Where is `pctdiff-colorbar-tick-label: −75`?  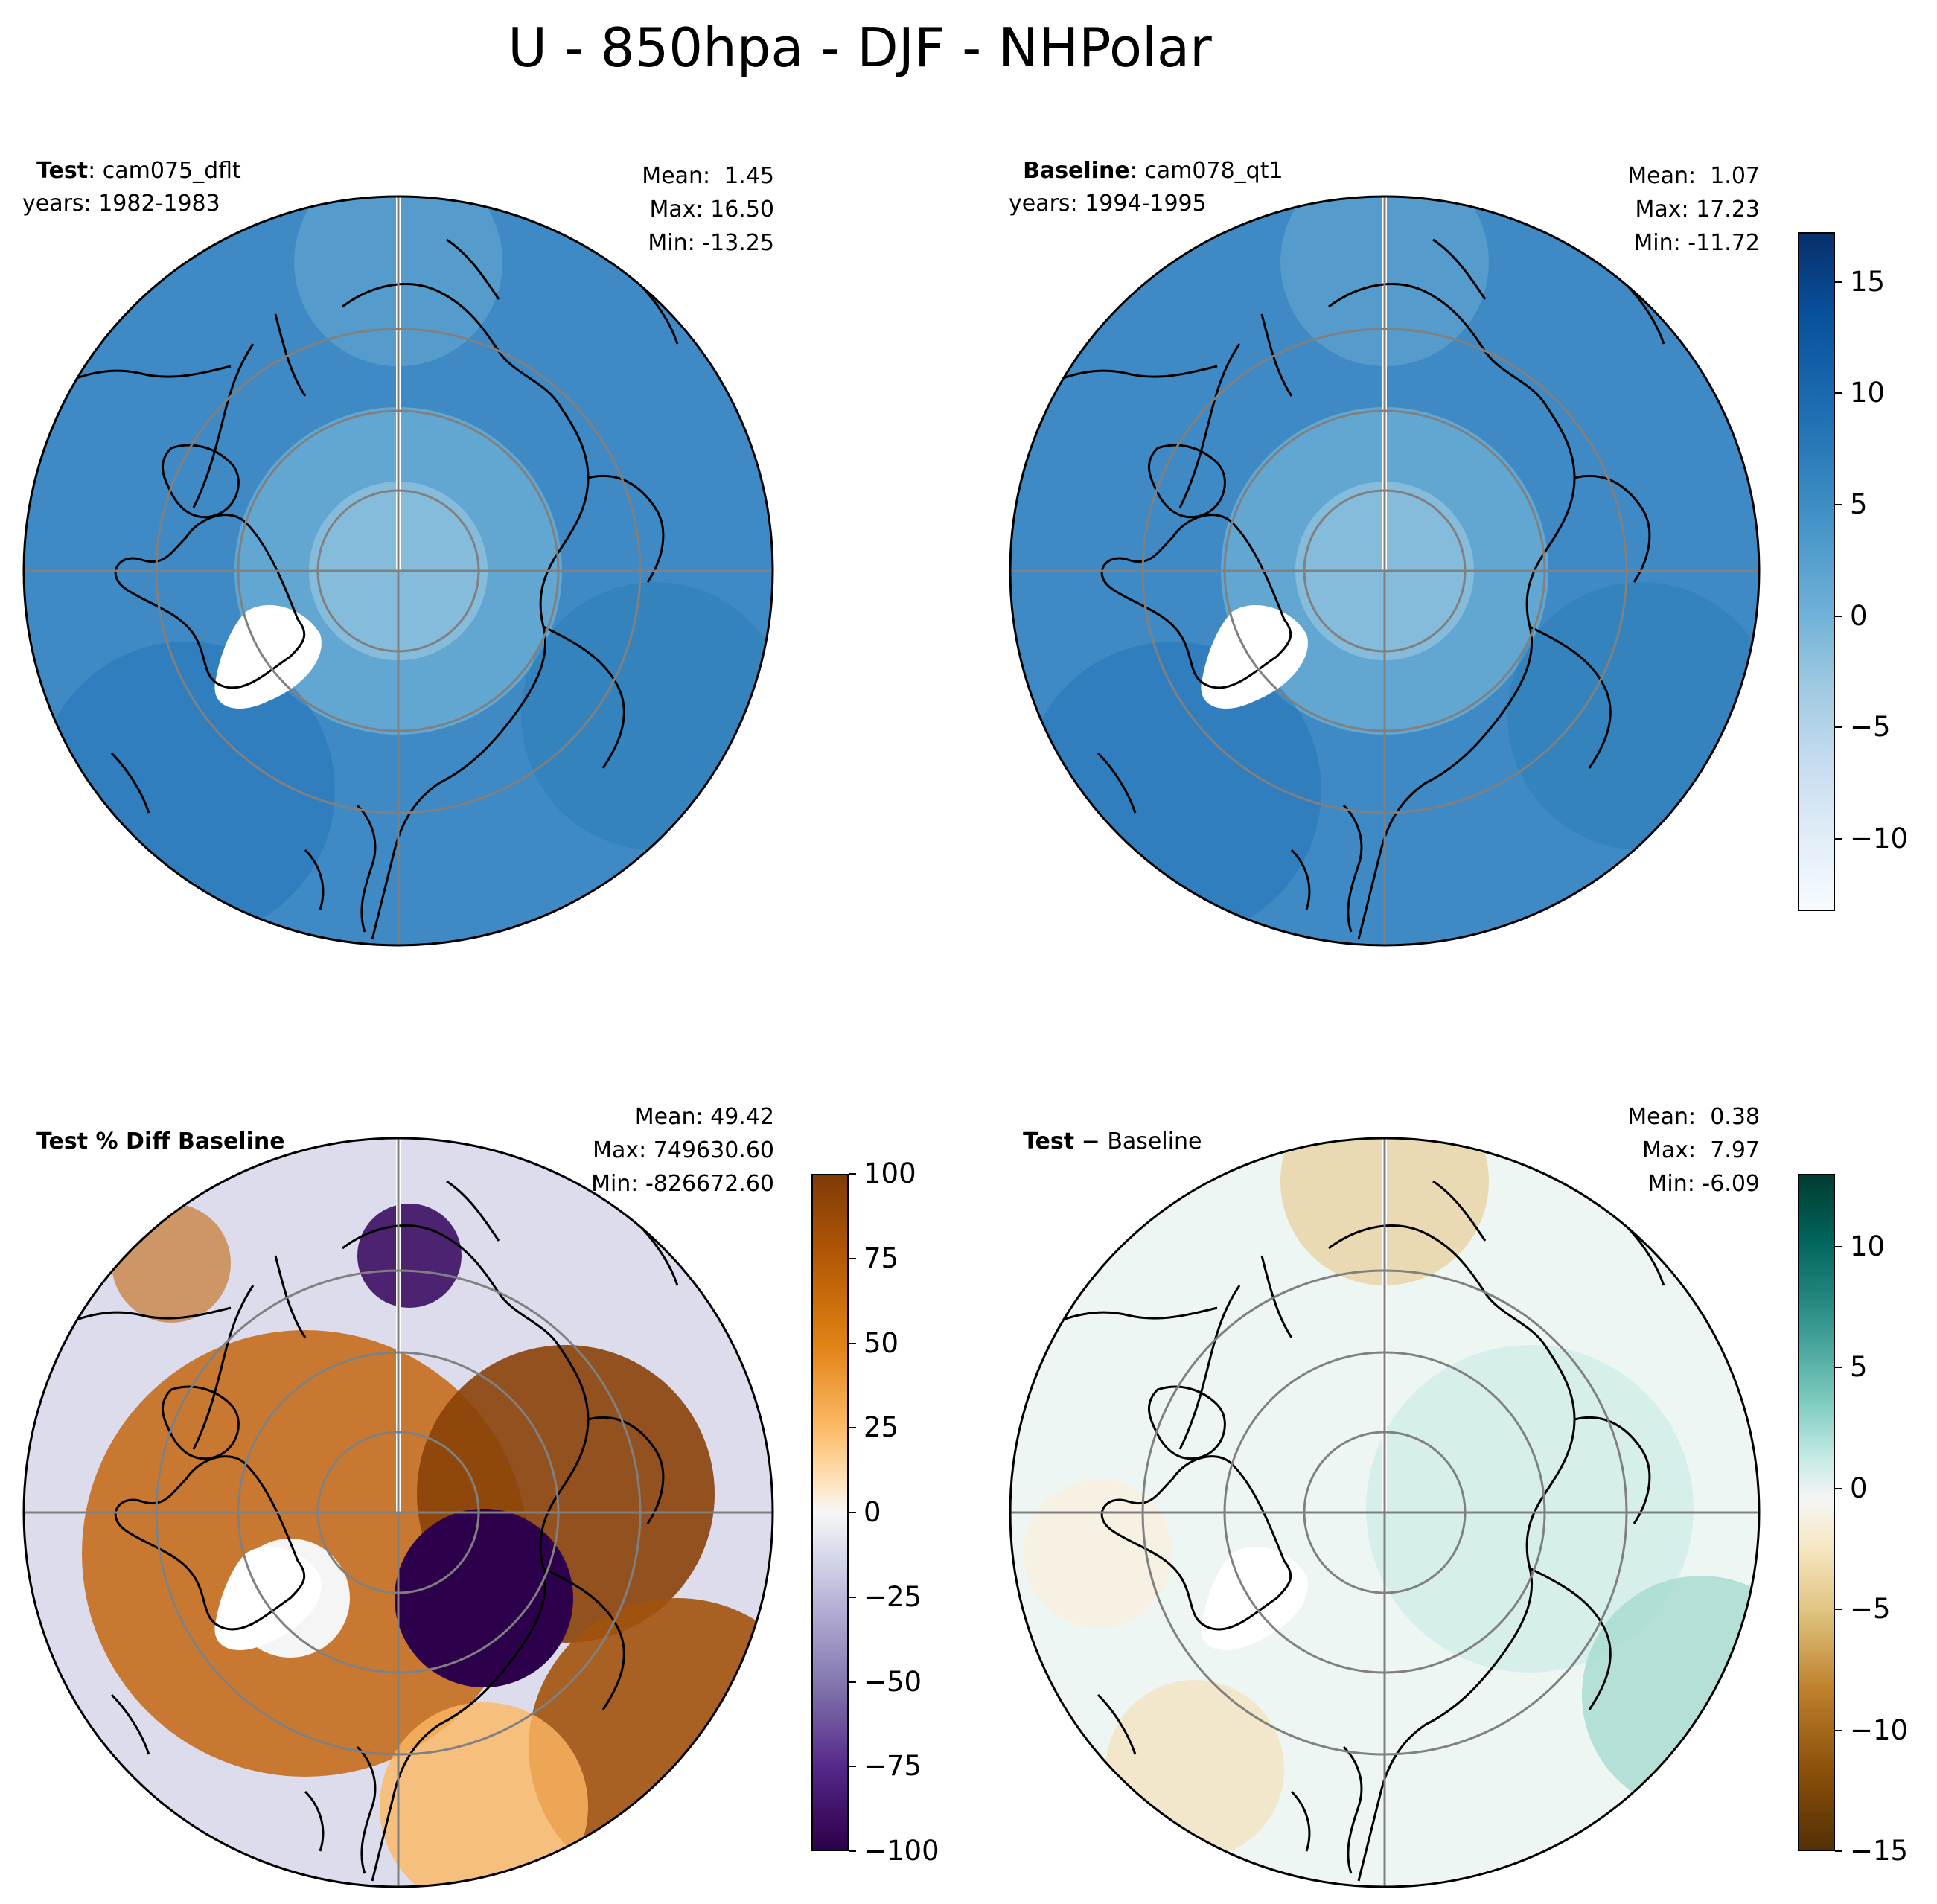 pctdiff-colorbar-tick-label: −75 is located at coordinates (893, 1766).